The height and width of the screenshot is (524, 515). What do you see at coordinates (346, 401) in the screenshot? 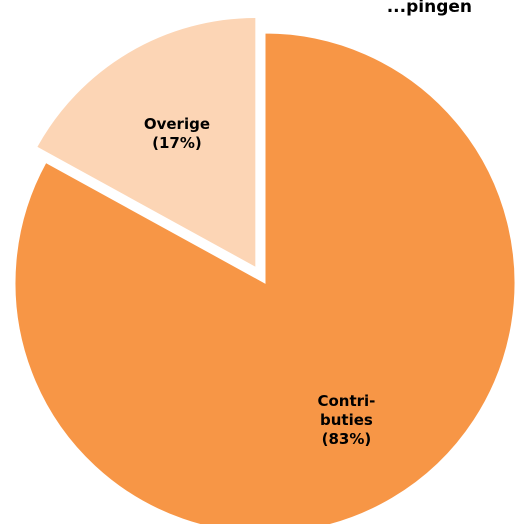
I see `slice-category-label: Contri-` at bounding box center [346, 401].